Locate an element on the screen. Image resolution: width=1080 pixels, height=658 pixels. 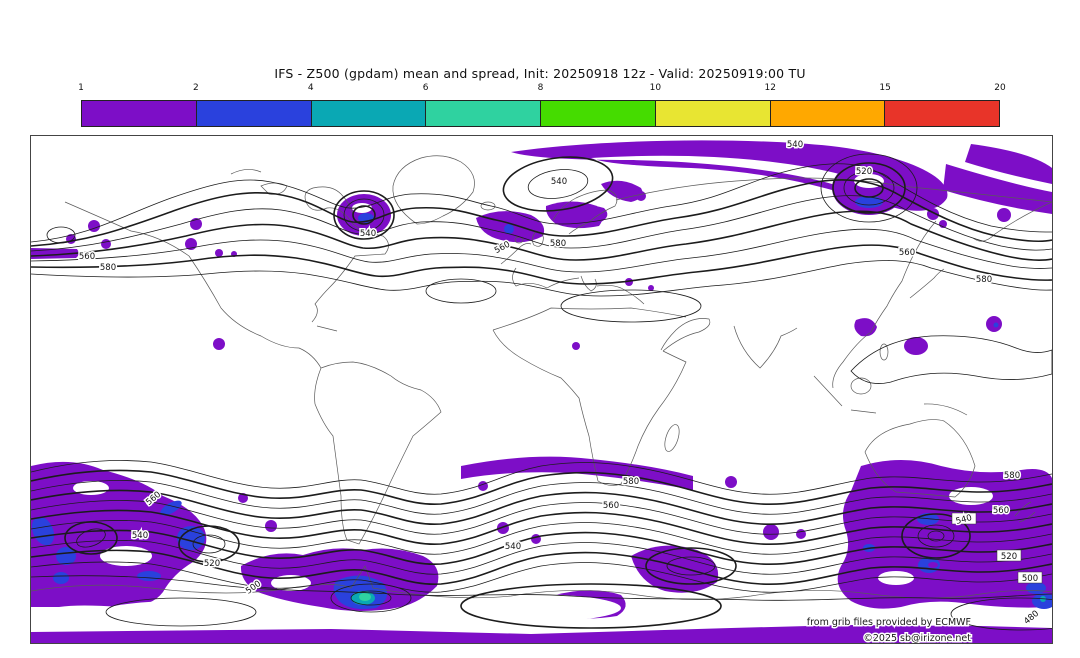
attribution-source: from grib files provided by ECMWF is located at coordinates (889, 622).